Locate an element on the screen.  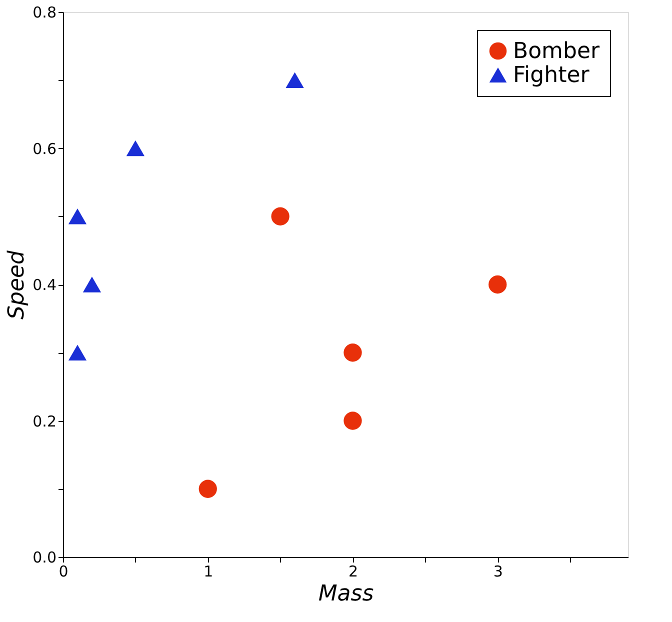
legend-label: Fighter is located at coordinates (551, 75).